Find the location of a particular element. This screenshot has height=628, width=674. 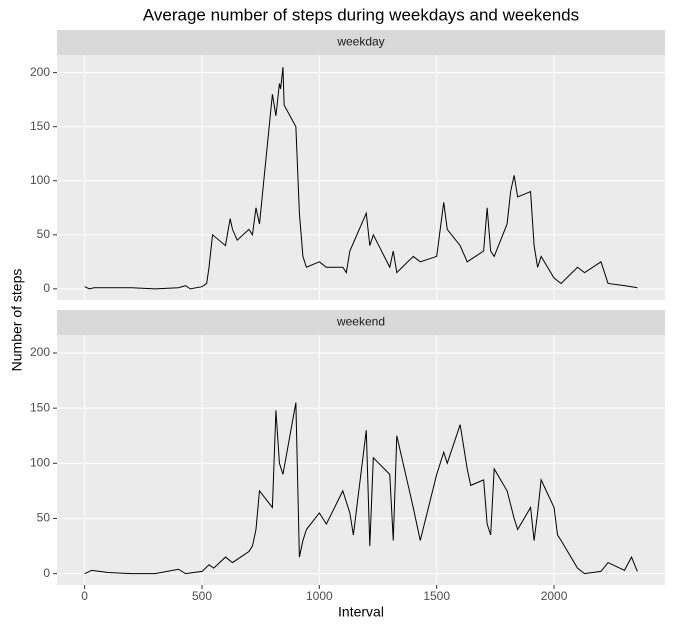

strip-label: weekend is located at coordinates (360, 322).